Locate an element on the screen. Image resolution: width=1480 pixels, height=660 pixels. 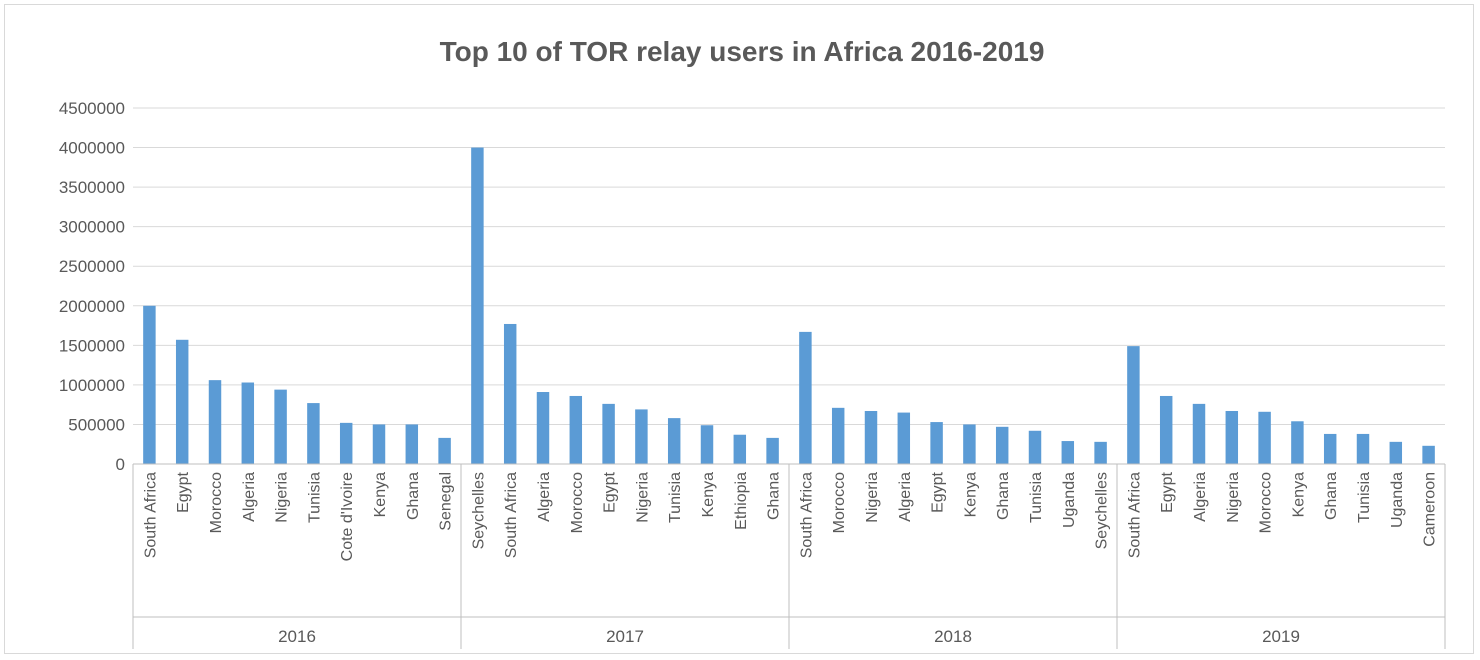
x-tick-label: Cote d'Ivoire is located at coordinates (347, 516).